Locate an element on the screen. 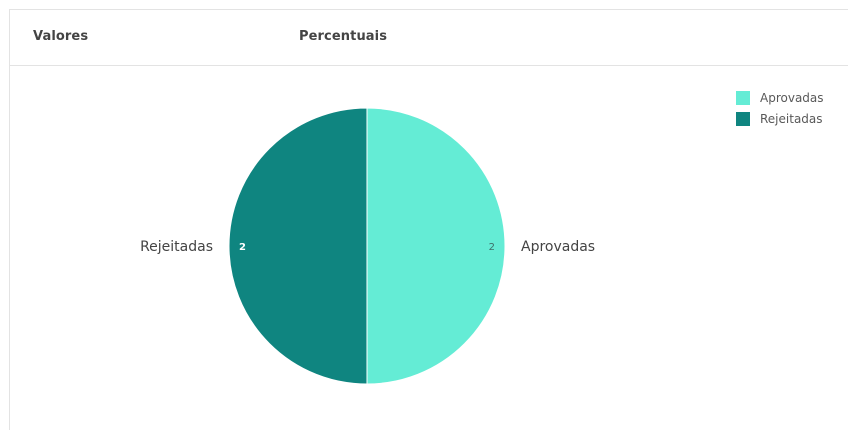  chart-legend: Aprovadas Rejeitadas is located at coordinates (780, 109).